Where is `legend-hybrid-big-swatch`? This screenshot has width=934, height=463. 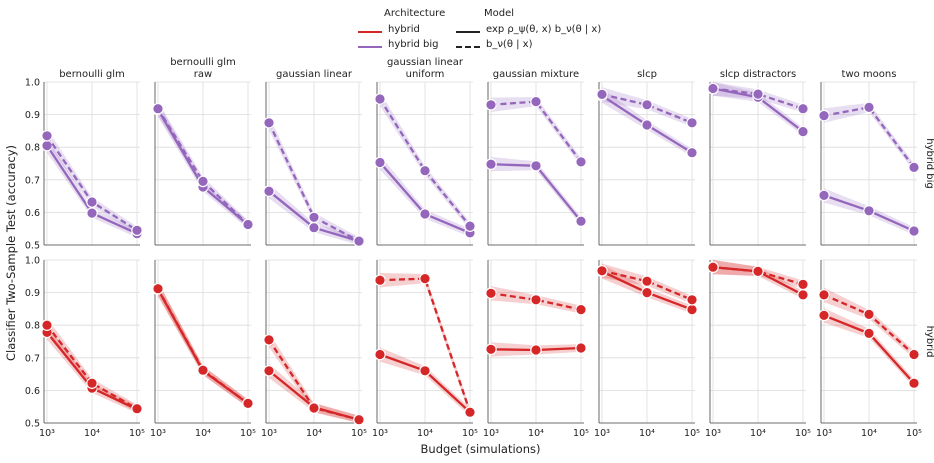
legend-hybrid-big-swatch is located at coordinates (370, 47).